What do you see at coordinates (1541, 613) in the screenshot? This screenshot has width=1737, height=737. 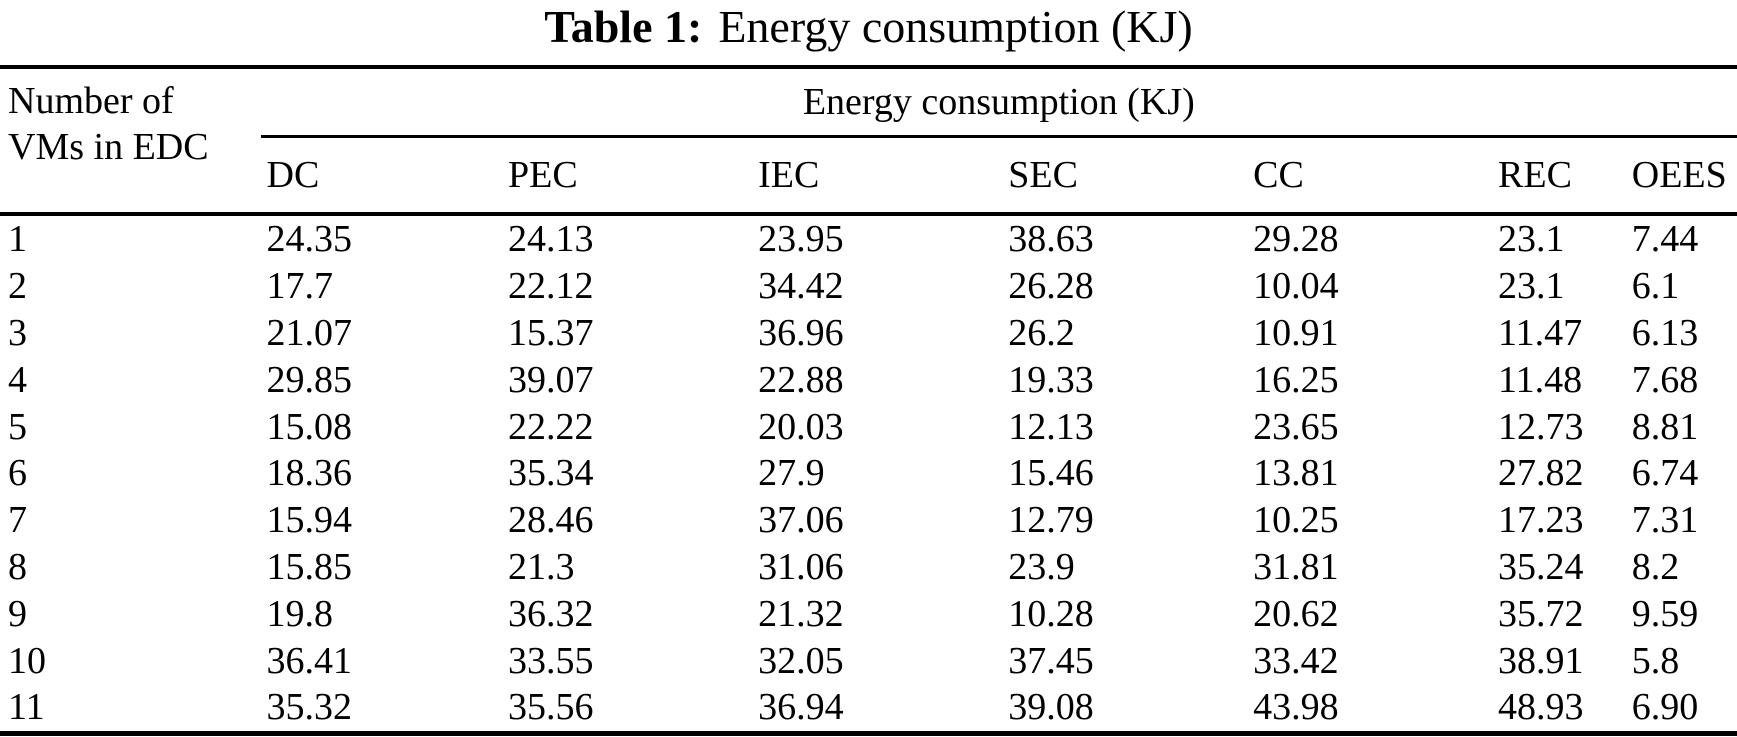 I see `value-cell-rec: 35.72` at bounding box center [1541, 613].